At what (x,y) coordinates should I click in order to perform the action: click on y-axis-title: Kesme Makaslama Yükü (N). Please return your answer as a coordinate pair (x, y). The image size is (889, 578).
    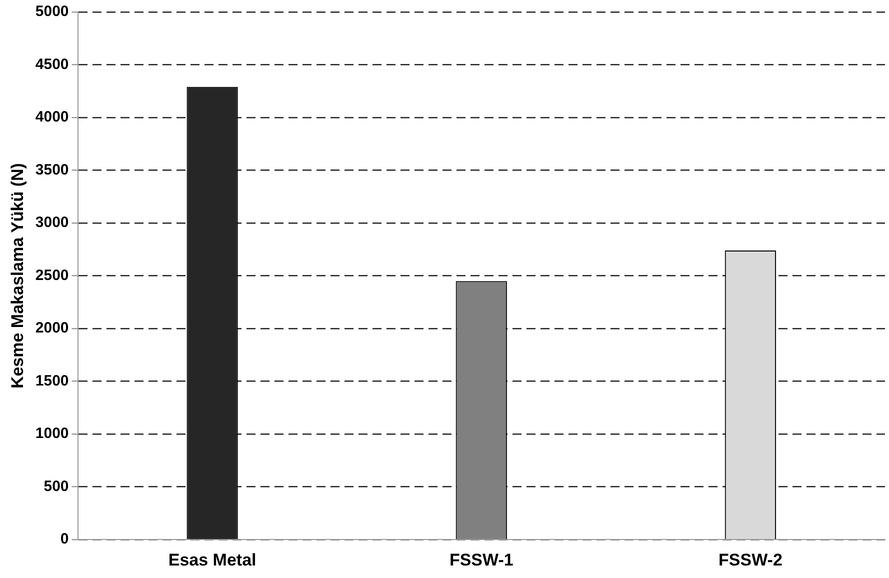
    Looking at the image, I should click on (17, 276).